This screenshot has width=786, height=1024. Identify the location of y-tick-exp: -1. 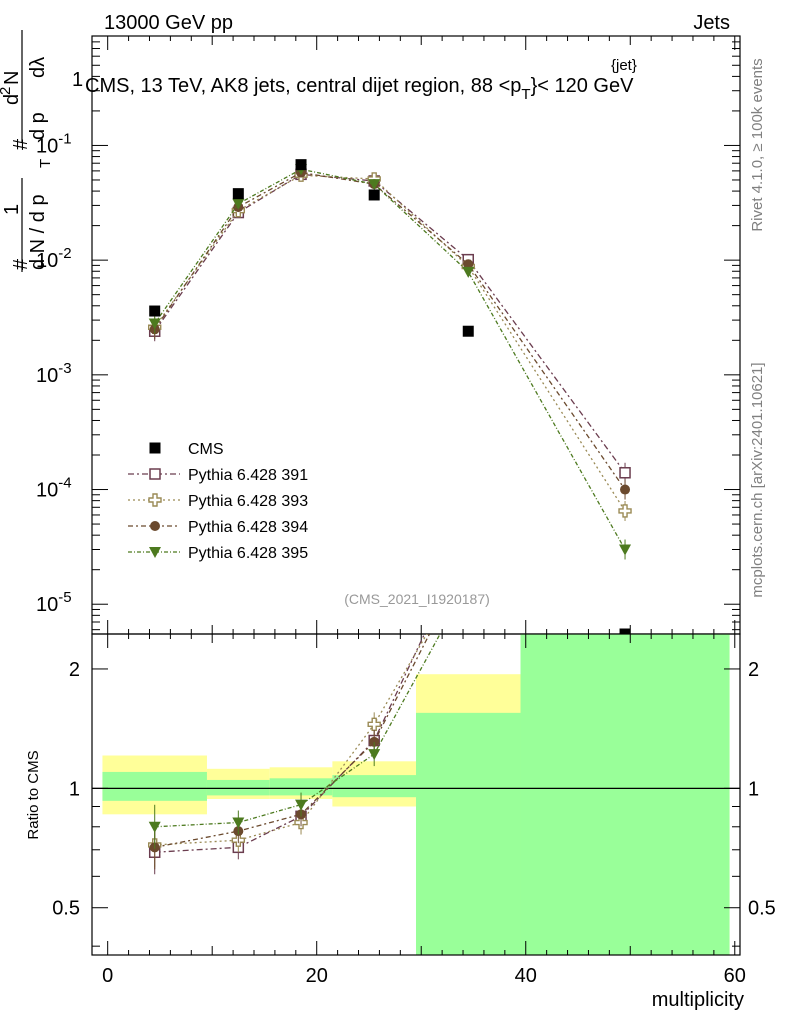
(64, 138).